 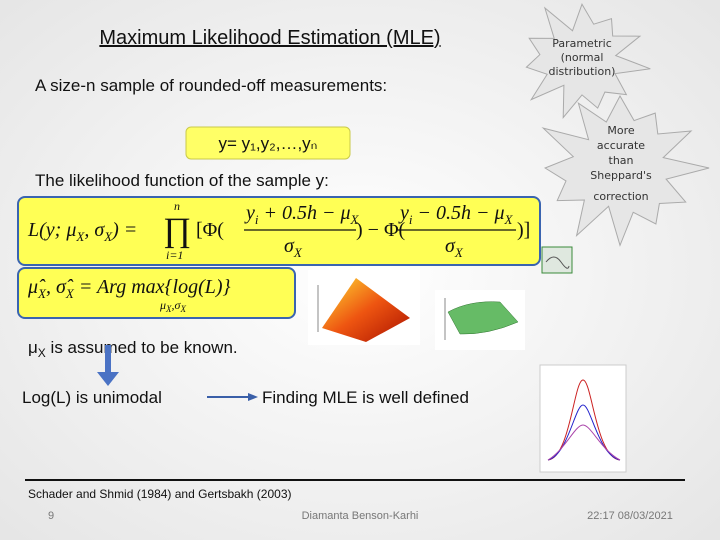 What do you see at coordinates (152, 287) in the screenshot?
I see `formula-part: = Arg max{log(L)}` at bounding box center [152, 287].